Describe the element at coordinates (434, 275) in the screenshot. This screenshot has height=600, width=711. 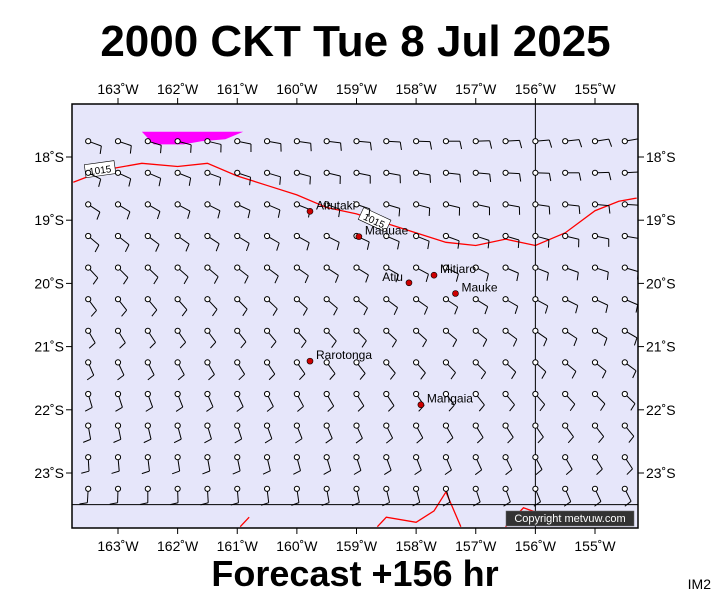
I see `place-dot` at that location.